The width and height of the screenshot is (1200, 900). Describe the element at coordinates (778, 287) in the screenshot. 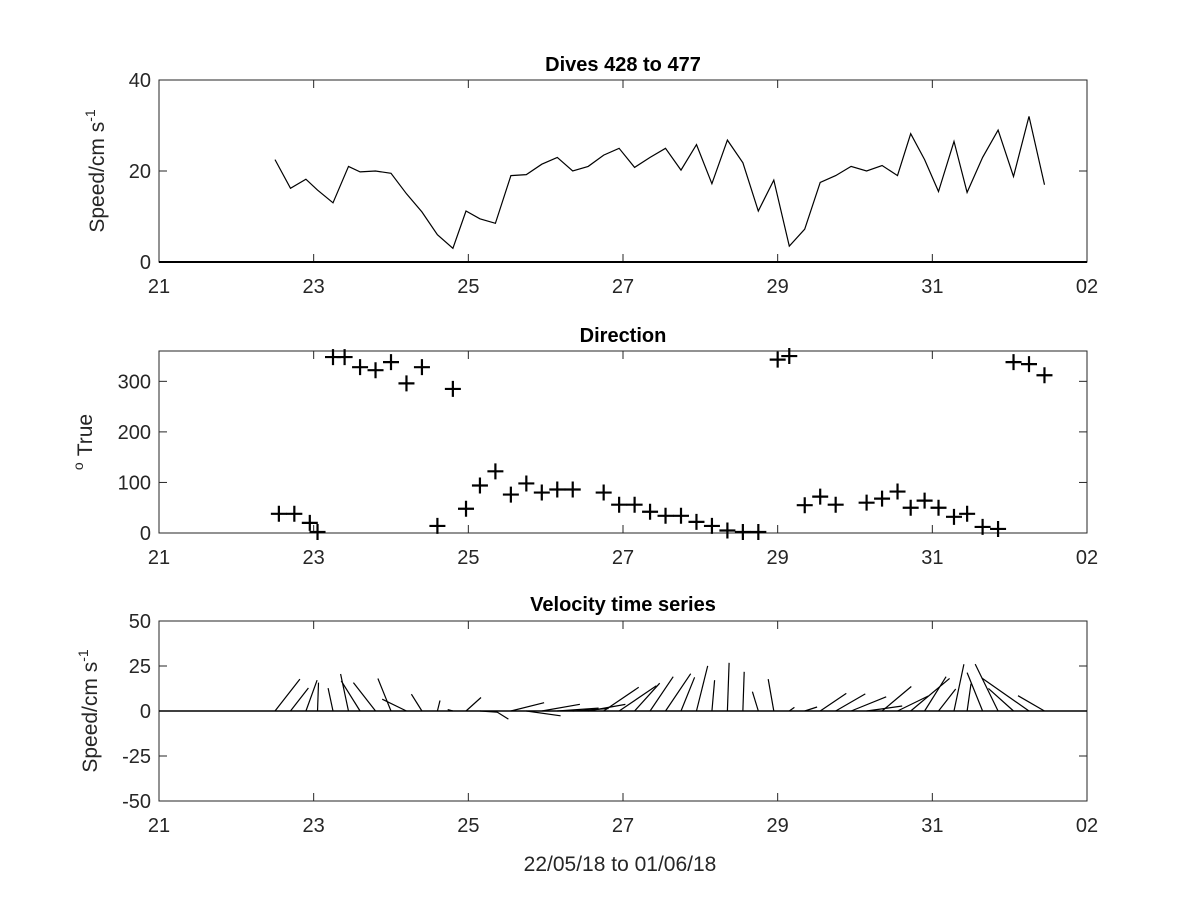

I see `speed-x-tick-label: 29` at that location.